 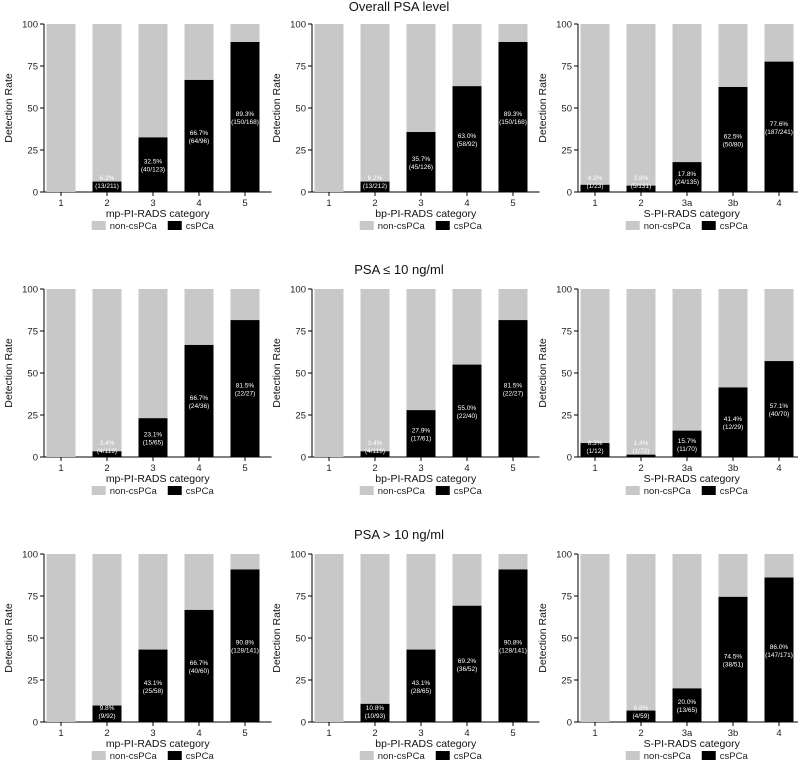 I want to click on chart-8-x-axis-title: bp-PI-RADS category, so click(x=426, y=744).